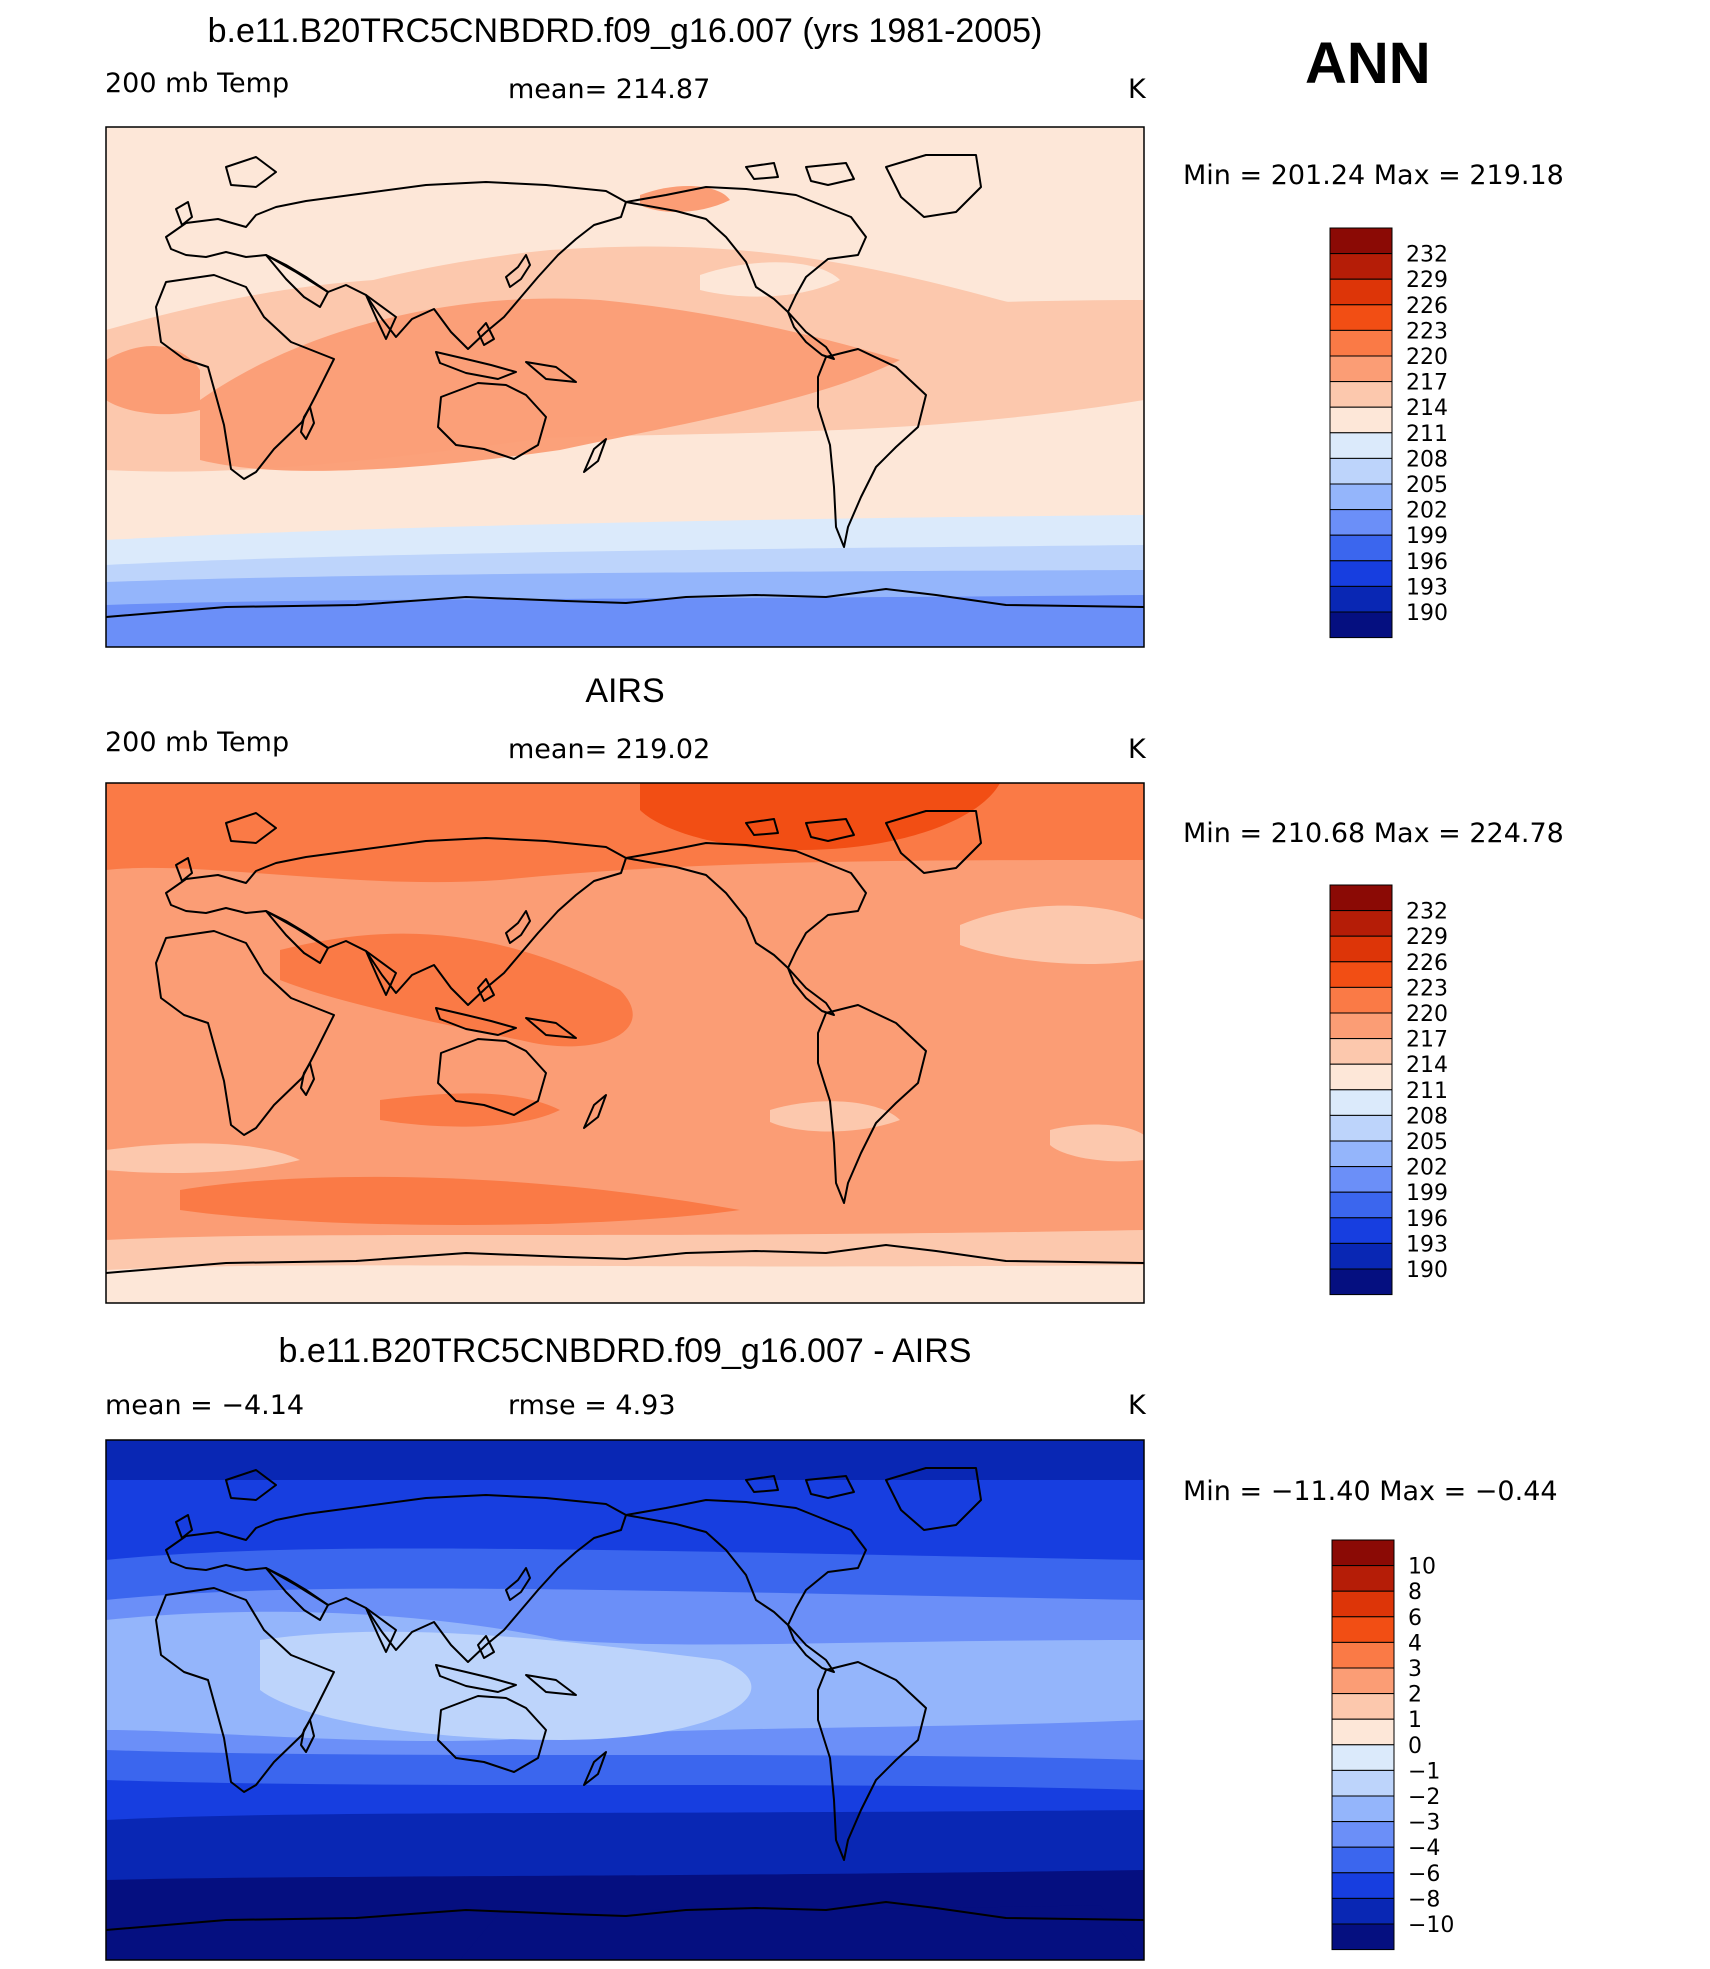  What do you see at coordinates (625, 691) in the screenshot?
I see `panel-2-title: AIRS` at bounding box center [625, 691].